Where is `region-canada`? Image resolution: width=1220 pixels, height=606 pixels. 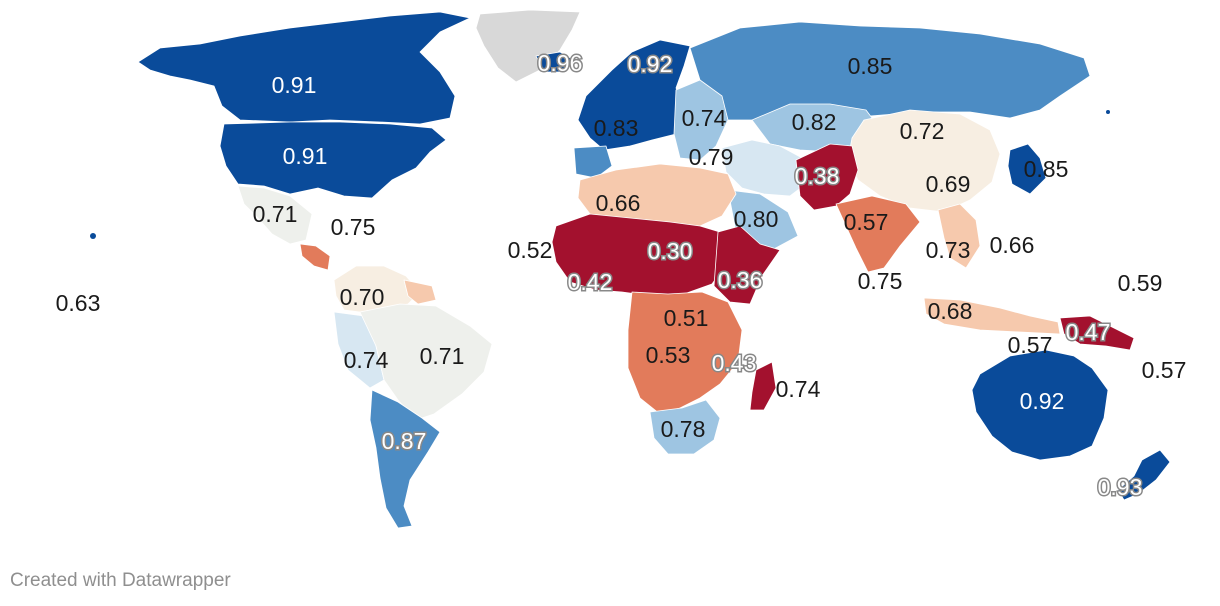
region-canada is located at coordinates (304, 68).